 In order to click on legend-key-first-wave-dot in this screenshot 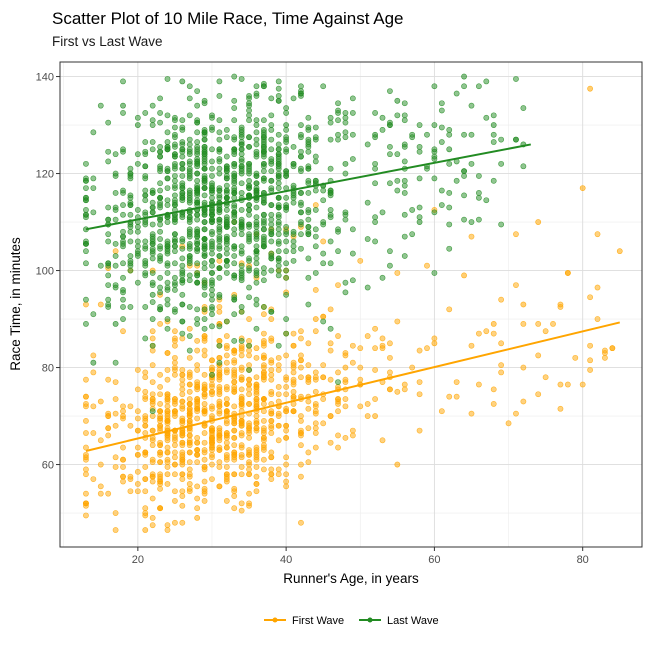, I will do `click(275, 620)`.